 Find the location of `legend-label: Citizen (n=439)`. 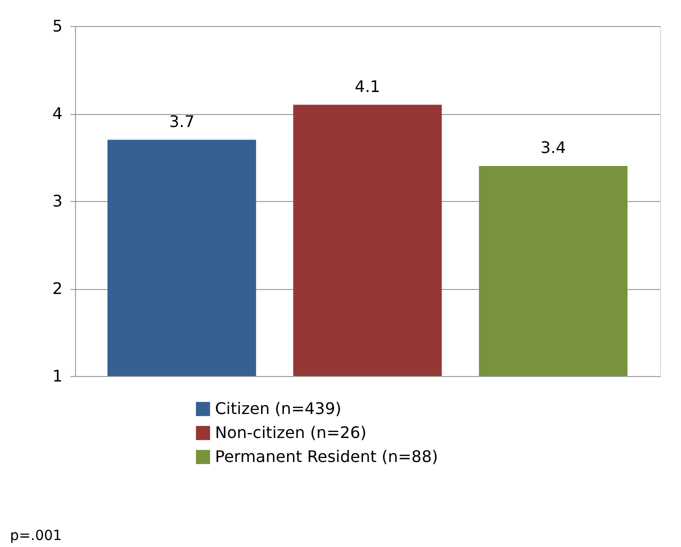

legend-label: Citizen (n=439) is located at coordinates (278, 408).